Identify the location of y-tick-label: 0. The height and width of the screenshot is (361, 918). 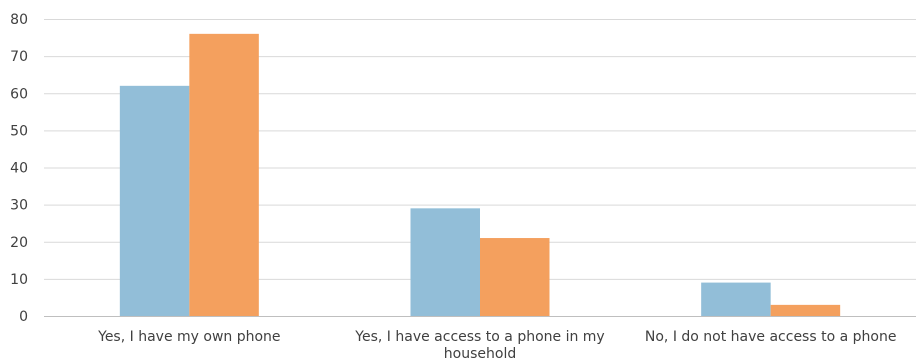
(23, 317).